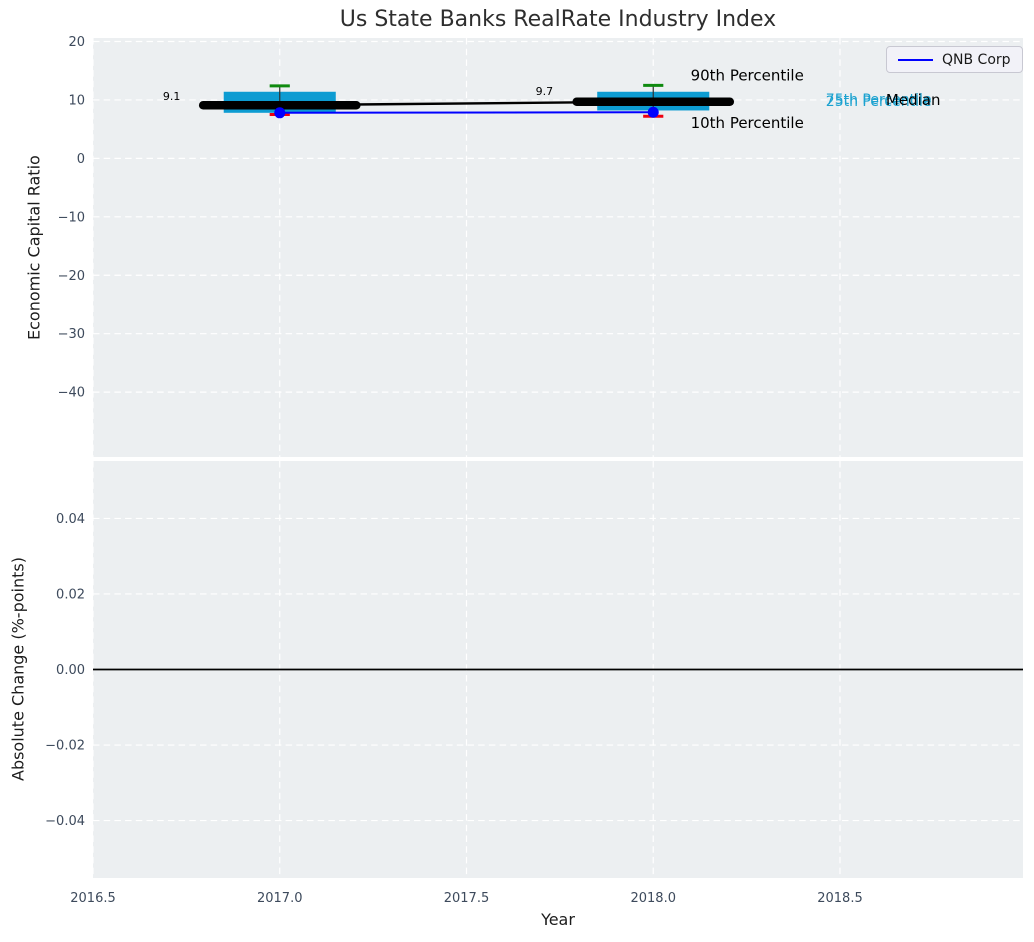 This screenshot has width=1034, height=942. I want to click on y-tick-label-top: 20, so click(76, 42).